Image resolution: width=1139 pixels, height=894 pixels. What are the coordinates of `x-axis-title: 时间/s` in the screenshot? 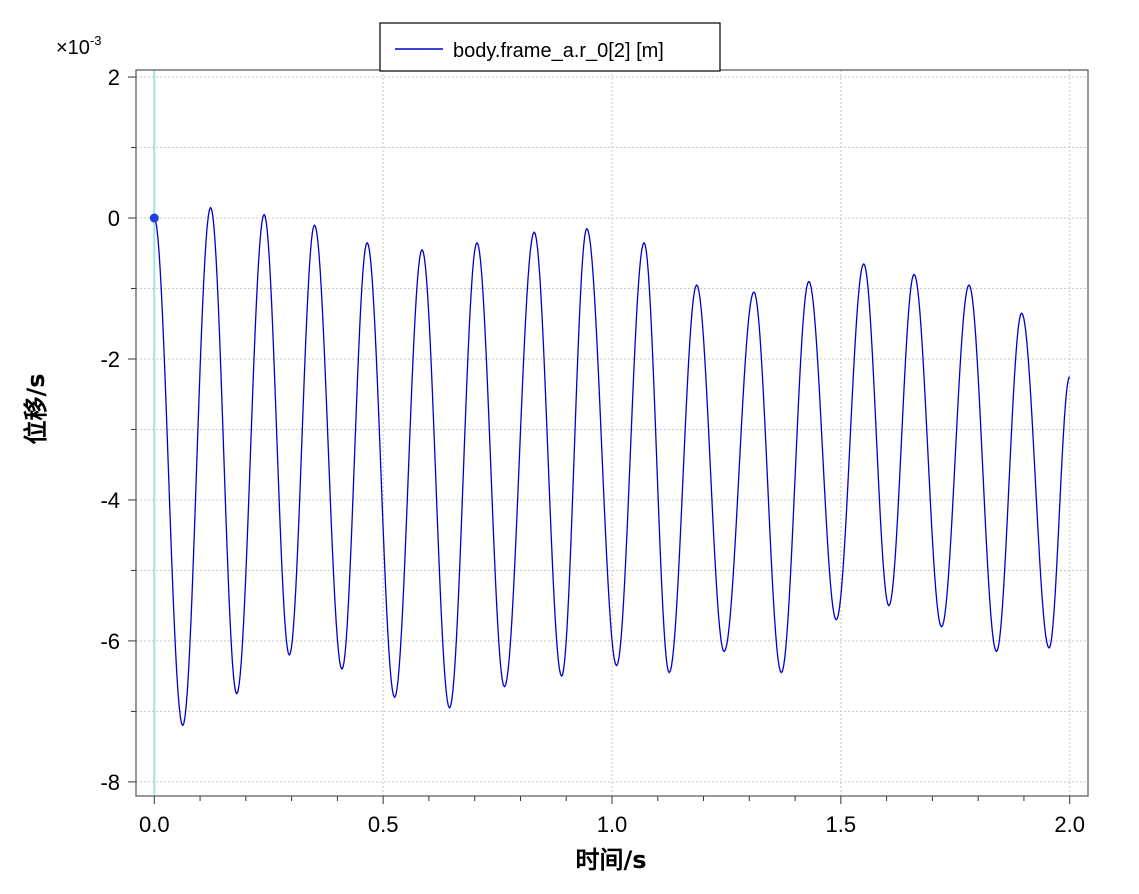 It's located at (610, 860).